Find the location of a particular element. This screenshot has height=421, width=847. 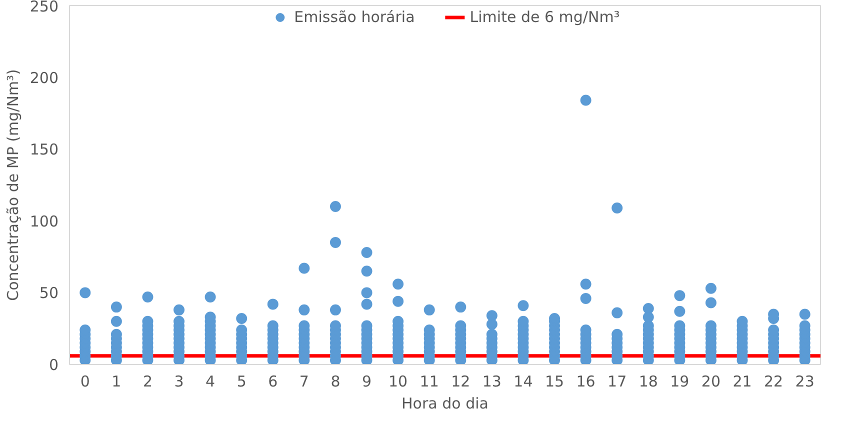

x-tick-label: 15 is located at coordinates (554, 381).